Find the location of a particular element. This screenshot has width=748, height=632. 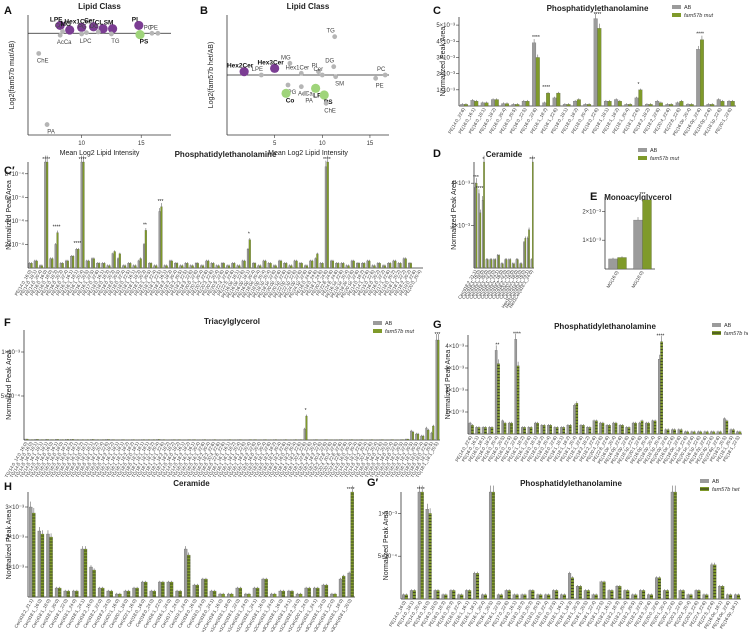

significance-star: * is located at coordinates (639, 85).